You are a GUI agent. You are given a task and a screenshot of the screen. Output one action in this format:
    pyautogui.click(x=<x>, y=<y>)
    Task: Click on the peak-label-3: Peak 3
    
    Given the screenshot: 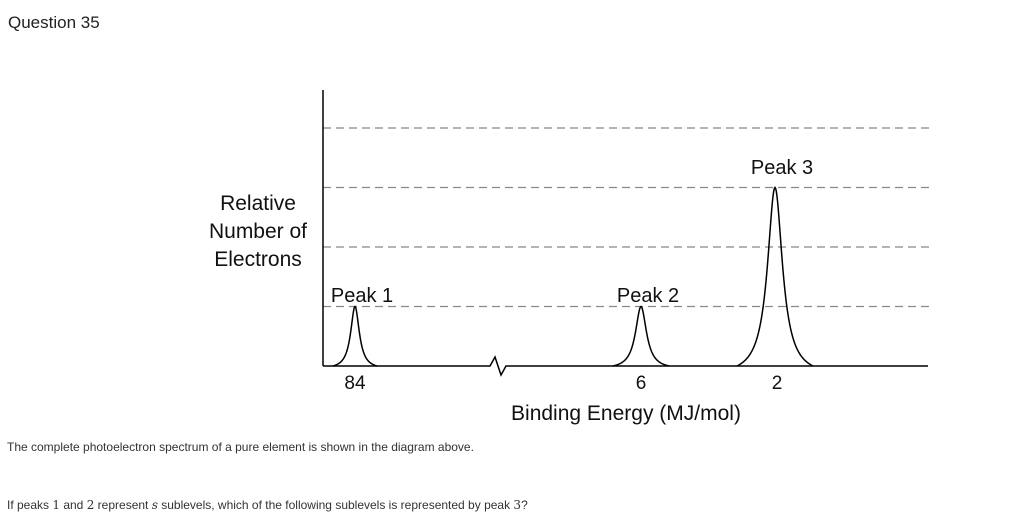 What is the action you would take?
    pyautogui.click(x=782, y=168)
    